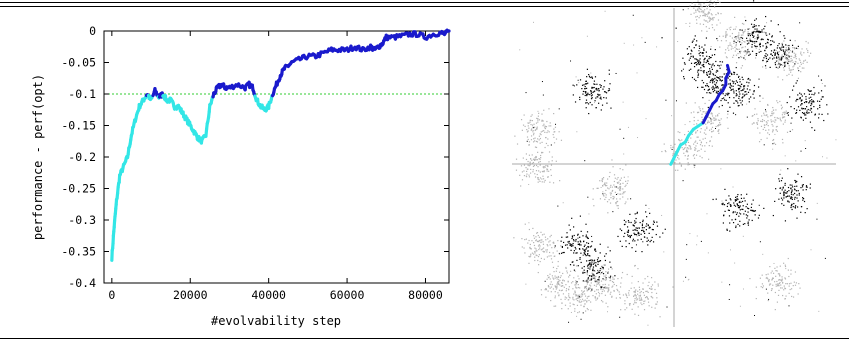 The width and height of the screenshot is (849, 343). Describe the element at coordinates (775, 284) in the screenshot. I see `gray-cluster` at that location.